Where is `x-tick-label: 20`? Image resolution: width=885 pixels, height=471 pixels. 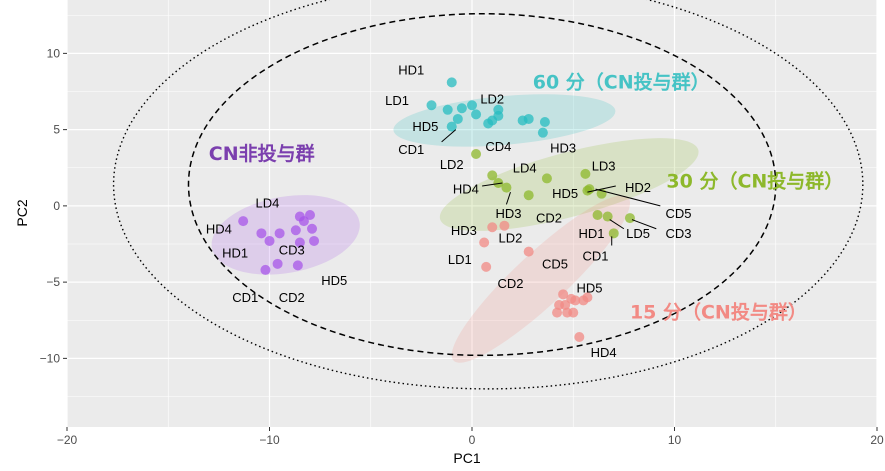 x-tick-label: 20 is located at coordinates (877, 440).